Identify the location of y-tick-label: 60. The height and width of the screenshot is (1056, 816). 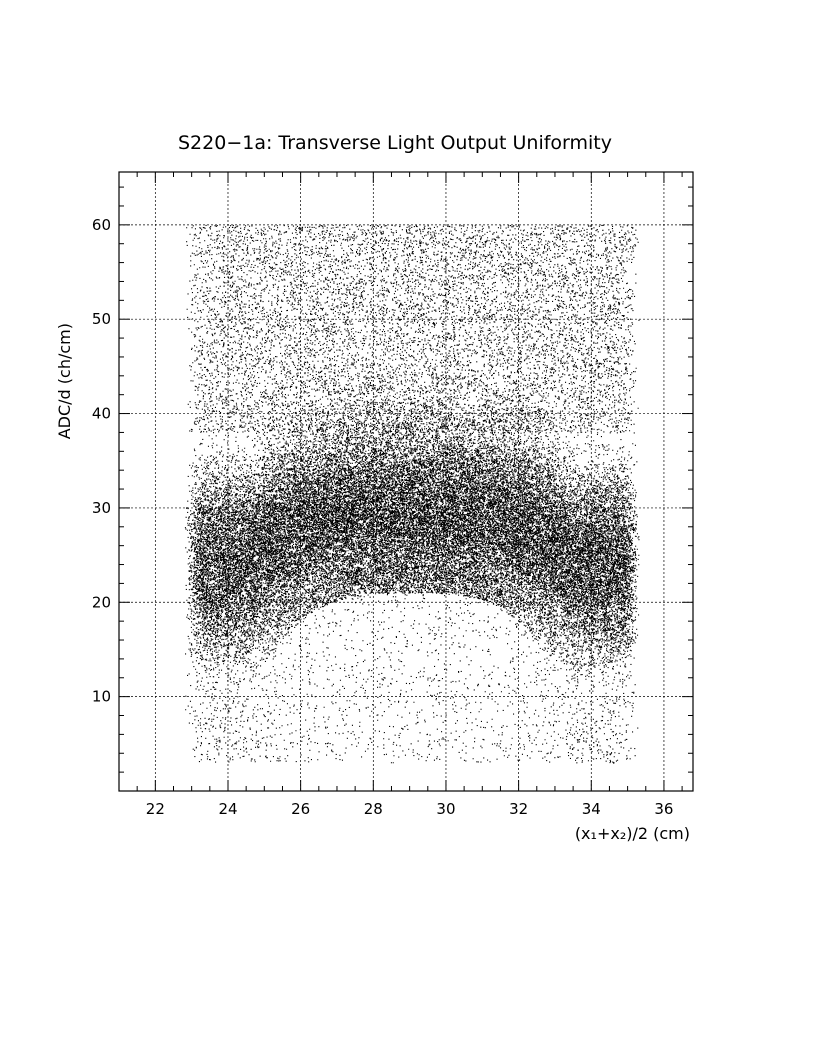
(101, 225).